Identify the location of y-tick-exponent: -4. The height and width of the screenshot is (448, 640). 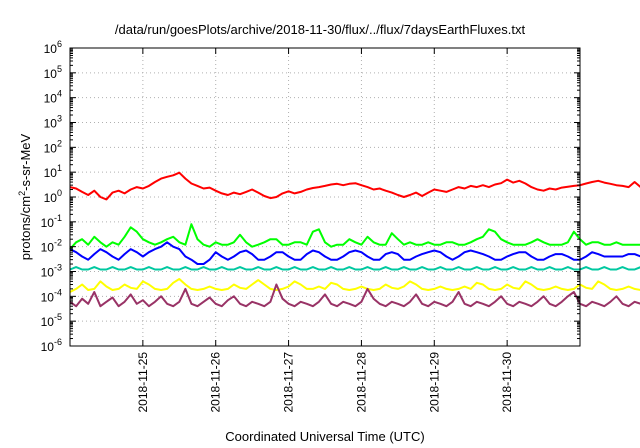
(58, 292).